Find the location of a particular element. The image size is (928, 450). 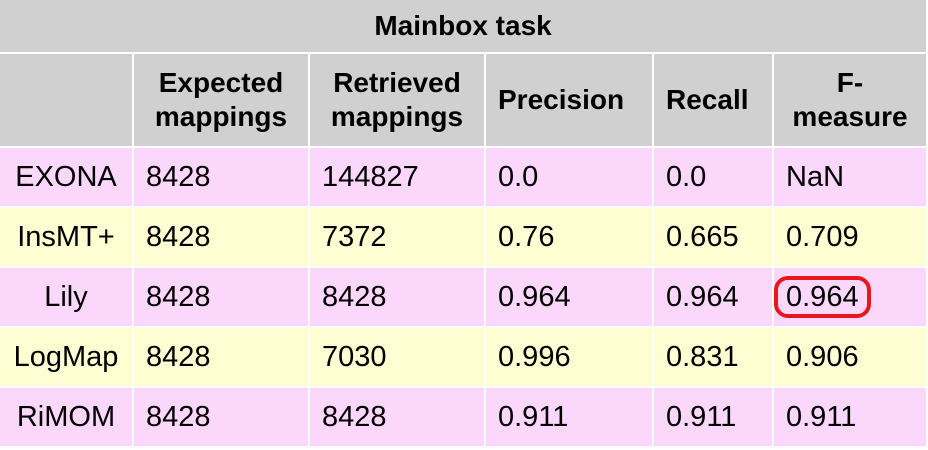

retrieved-cell: 144827 is located at coordinates (398, 178).